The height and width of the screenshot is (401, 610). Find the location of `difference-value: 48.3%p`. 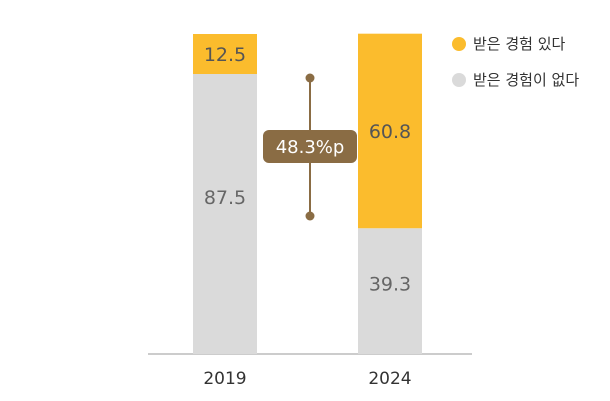

difference-value: 48.3%p is located at coordinates (310, 147).